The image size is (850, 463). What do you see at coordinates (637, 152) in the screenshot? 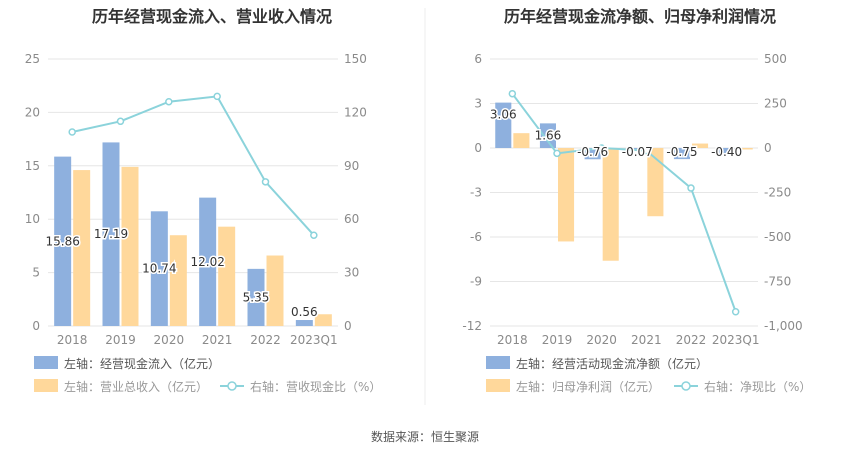
I see `data-label: -0.07` at bounding box center [637, 152].